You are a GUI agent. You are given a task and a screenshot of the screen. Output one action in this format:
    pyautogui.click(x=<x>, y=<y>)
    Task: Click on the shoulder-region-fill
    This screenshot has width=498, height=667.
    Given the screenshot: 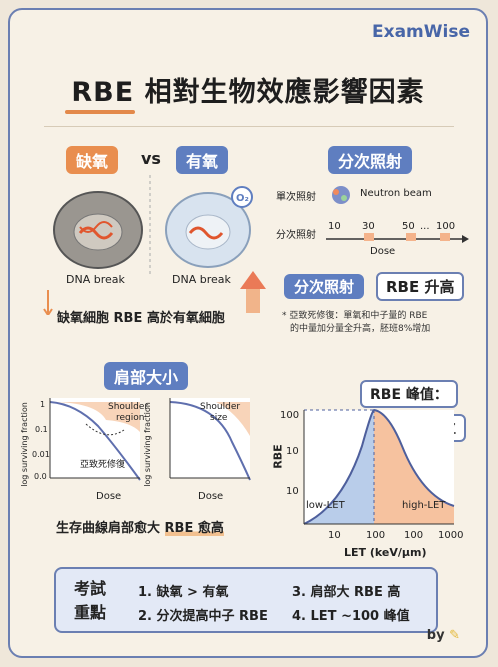 What is the action you would take?
    pyautogui.click(x=95, y=417)
    